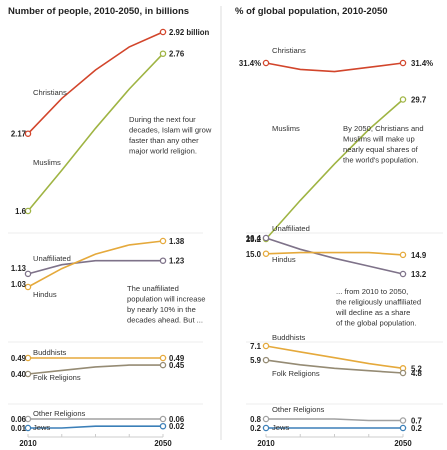 The width and height of the screenshot is (447, 450). Describe the element at coordinates (403, 63) in the screenshot. I see `point-christians-2050` at that location.